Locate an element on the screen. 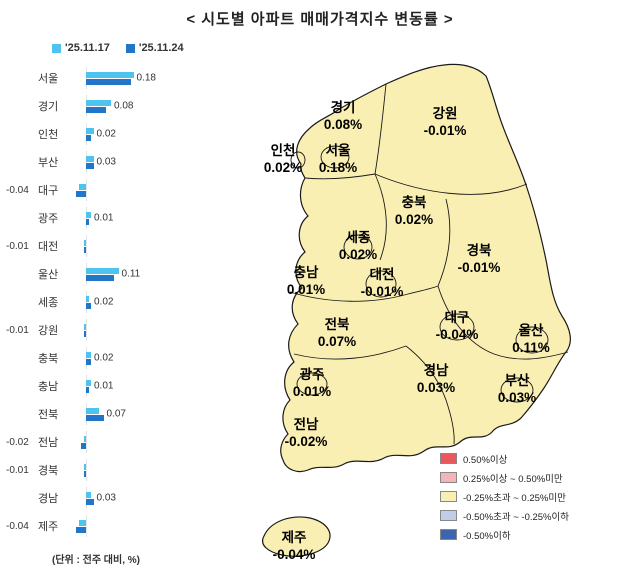  bar-value: 0.01 is located at coordinates (104, 218).